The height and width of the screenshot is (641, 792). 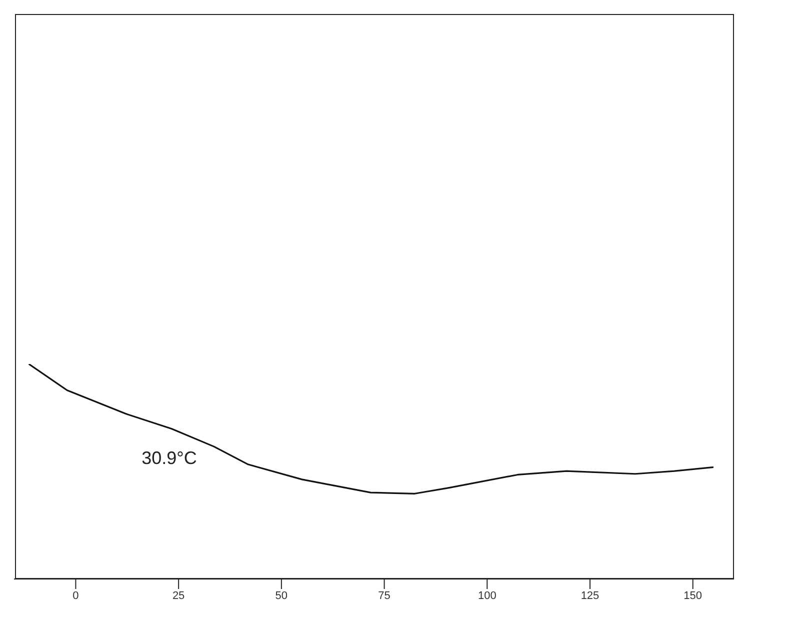 What do you see at coordinates (281, 596) in the screenshot?
I see `x-tick-label: 50` at bounding box center [281, 596].